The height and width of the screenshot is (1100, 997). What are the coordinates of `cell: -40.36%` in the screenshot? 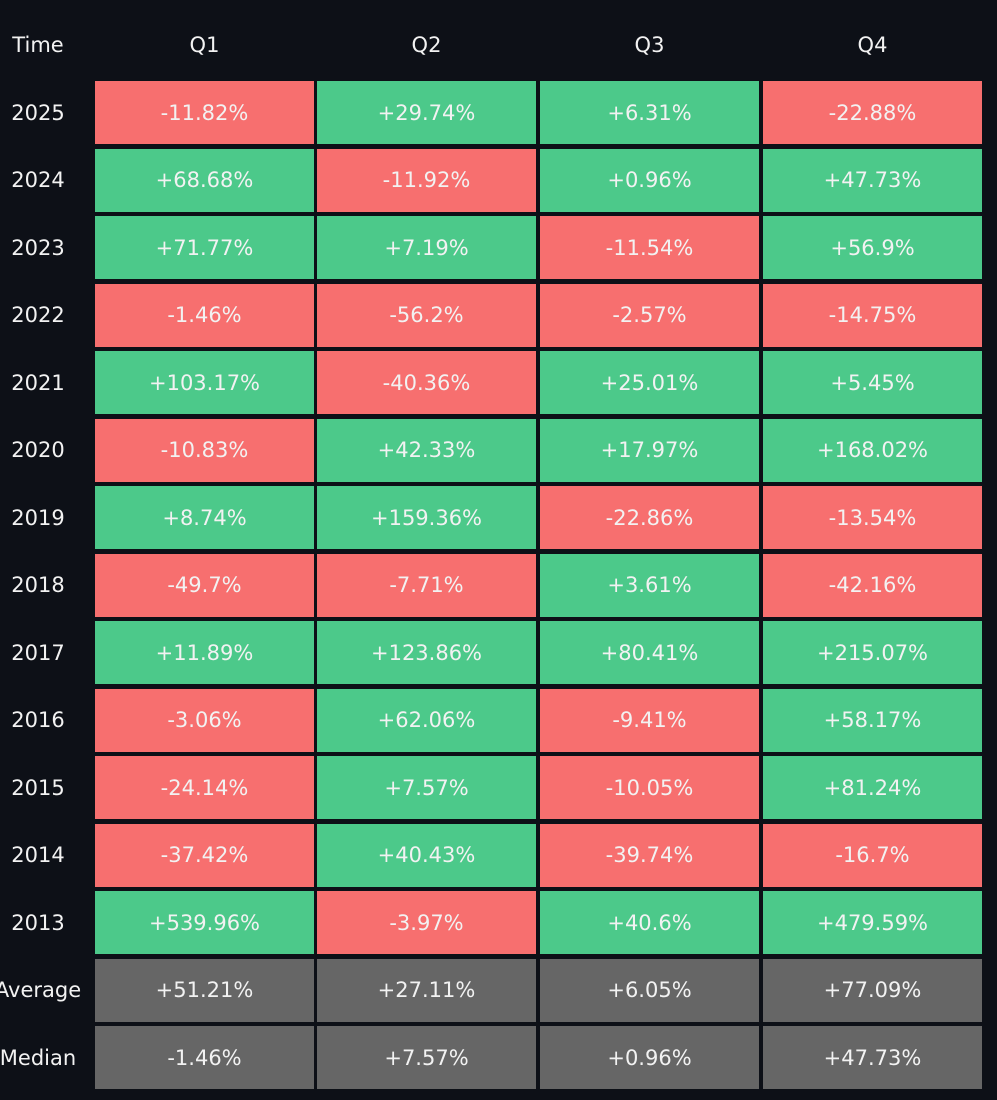 It's located at (426, 382).